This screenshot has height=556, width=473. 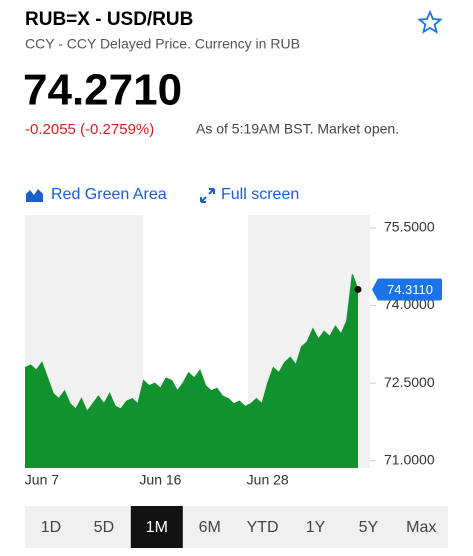 What do you see at coordinates (409, 227) in the screenshot?
I see `y-tick-label: 75.5000` at bounding box center [409, 227].